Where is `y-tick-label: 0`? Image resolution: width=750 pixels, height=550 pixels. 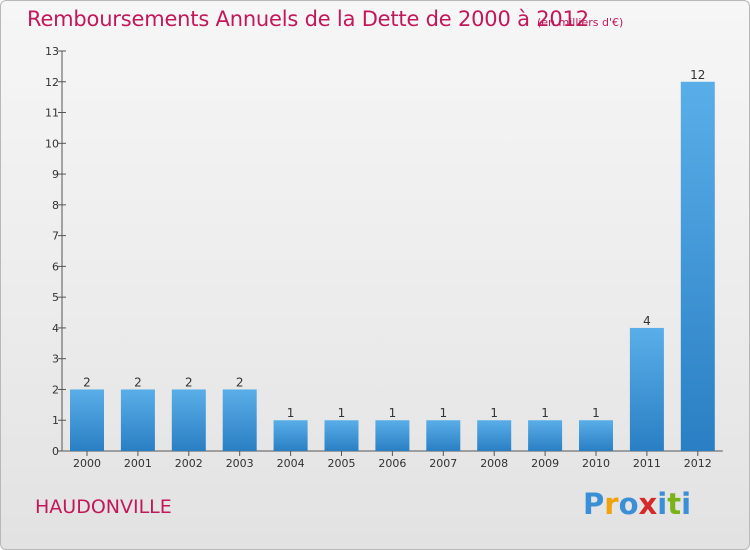
y-tick-label: 0 is located at coordinates (55, 451).